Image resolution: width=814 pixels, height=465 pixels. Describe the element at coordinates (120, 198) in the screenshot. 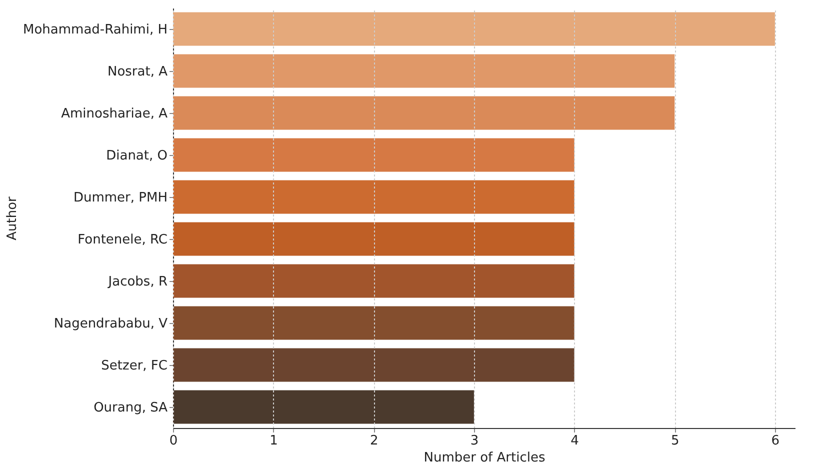

I see `y-tick-label: Dummer, PMH` at that location.